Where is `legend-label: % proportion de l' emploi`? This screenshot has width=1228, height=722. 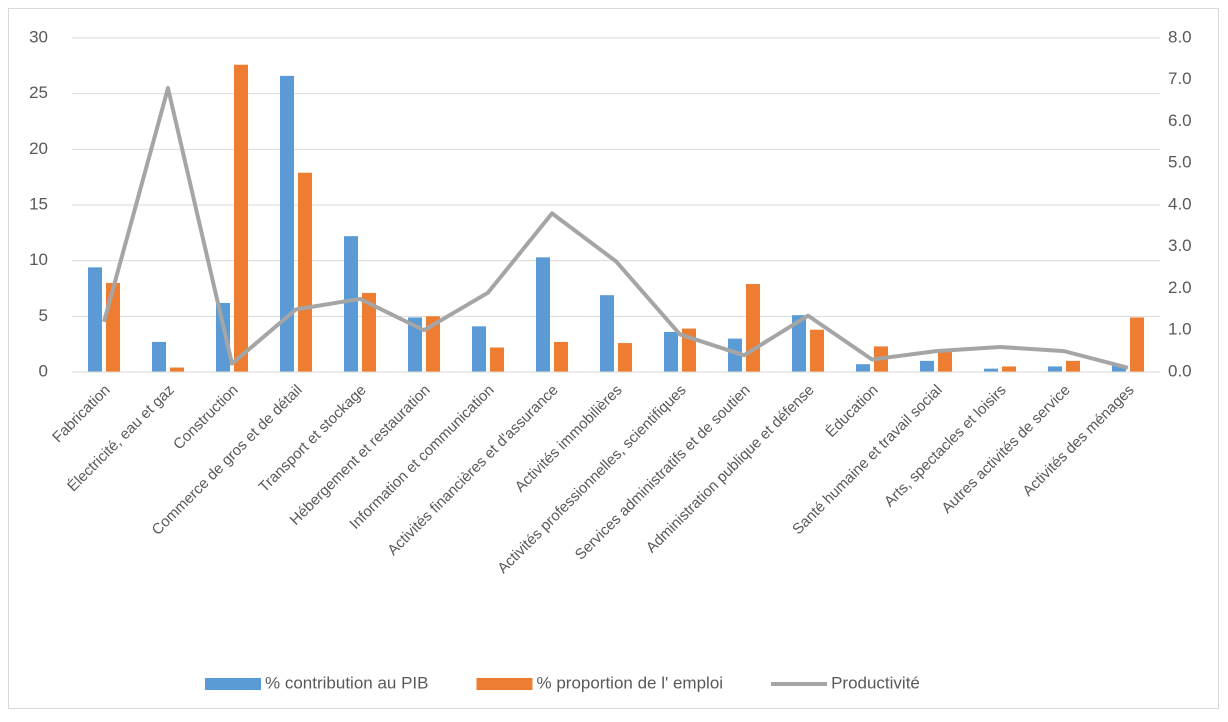 legend-label: % proportion de l' emploi is located at coordinates (629, 682).